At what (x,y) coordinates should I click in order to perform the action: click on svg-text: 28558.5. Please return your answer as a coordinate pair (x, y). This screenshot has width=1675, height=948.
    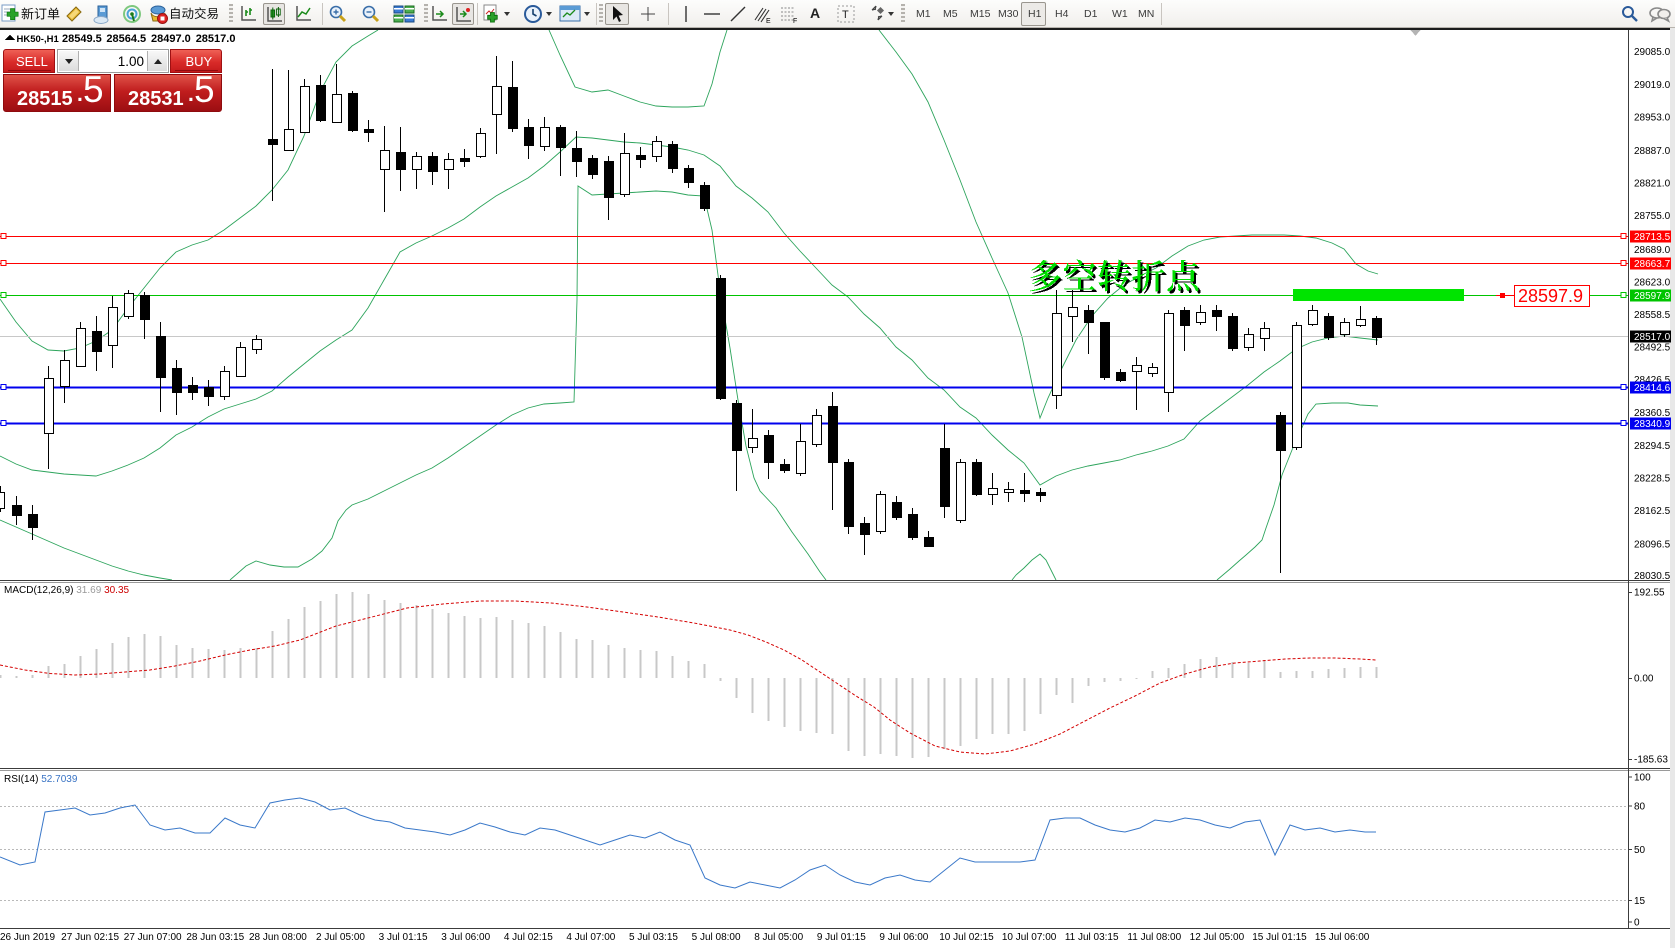
    Looking at the image, I should click on (1652, 315).